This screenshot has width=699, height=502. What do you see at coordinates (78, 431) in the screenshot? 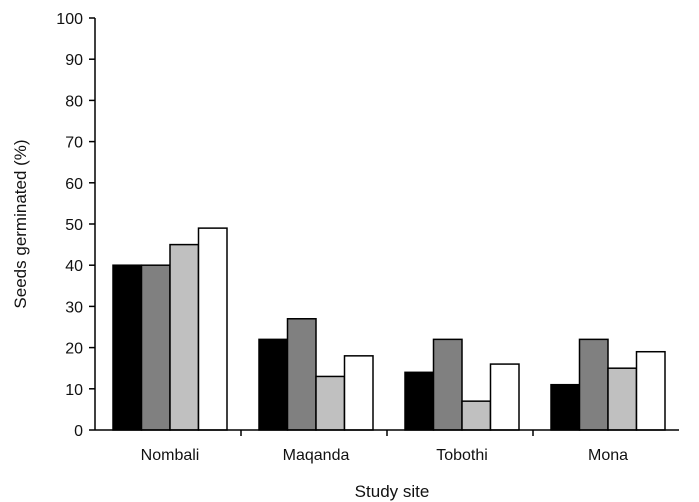
I see `y-tick-label: 0` at bounding box center [78, 431].